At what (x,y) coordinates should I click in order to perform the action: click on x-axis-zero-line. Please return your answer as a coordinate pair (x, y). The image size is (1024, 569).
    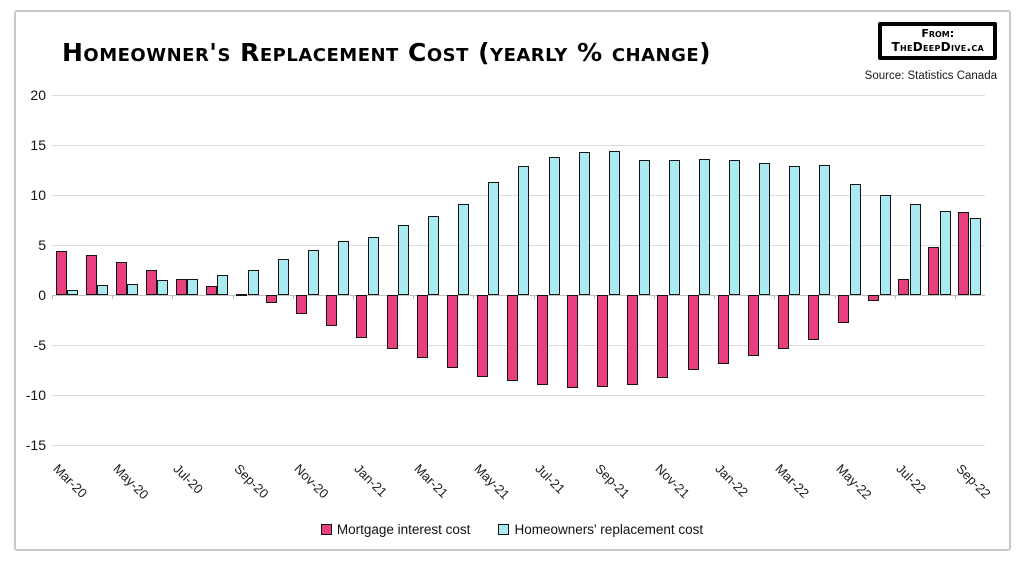
    Looking at the image, I should click on (518, 295).